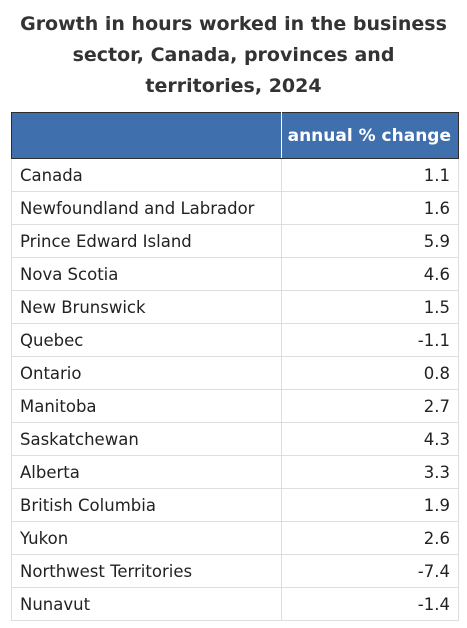  Describe the element at coordinates (370, 538) in the screenshot. I see `annual-change-value-cell: 2.6` at that location.